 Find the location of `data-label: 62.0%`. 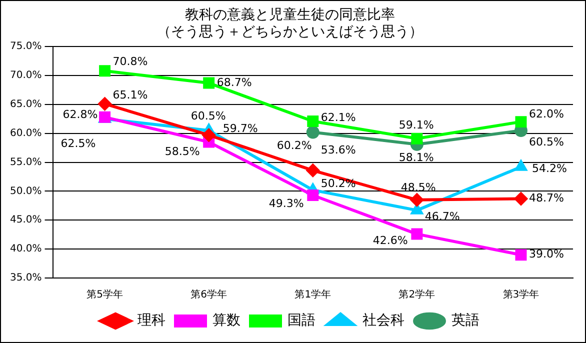

data-label: 62.0% is located at coordinates (546, 114).